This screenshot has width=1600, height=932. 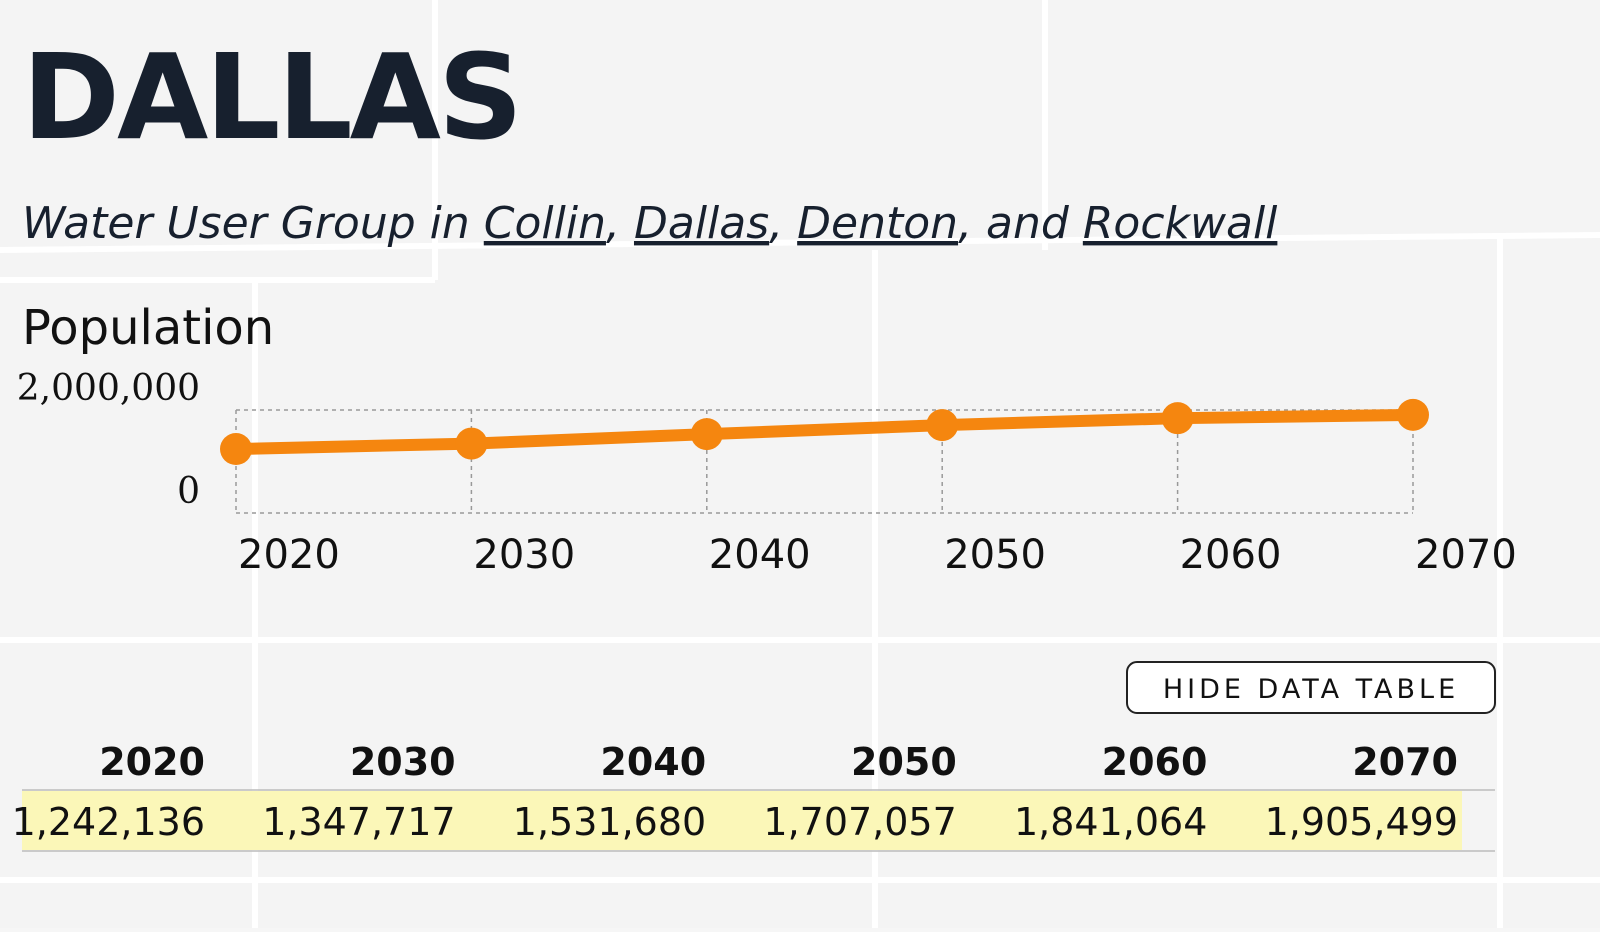 What do you see at coordinates (188, 491) in the screenshot?
I see `y-tick-label: 0` at bounding box center [188, 491].